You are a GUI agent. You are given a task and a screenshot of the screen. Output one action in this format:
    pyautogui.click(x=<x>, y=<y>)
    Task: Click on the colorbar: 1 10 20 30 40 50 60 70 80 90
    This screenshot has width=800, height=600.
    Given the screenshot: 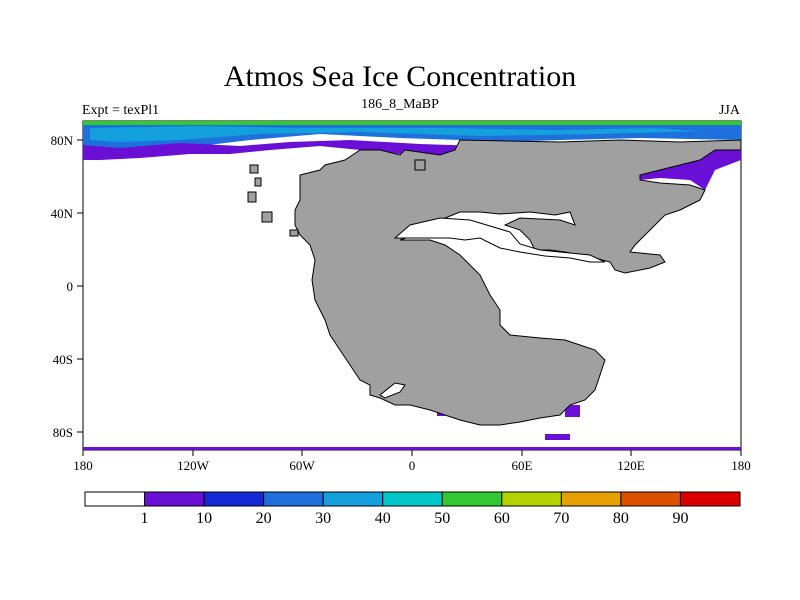 What is the action you would take?
    pyautogui.click(x=412, y=509)
    